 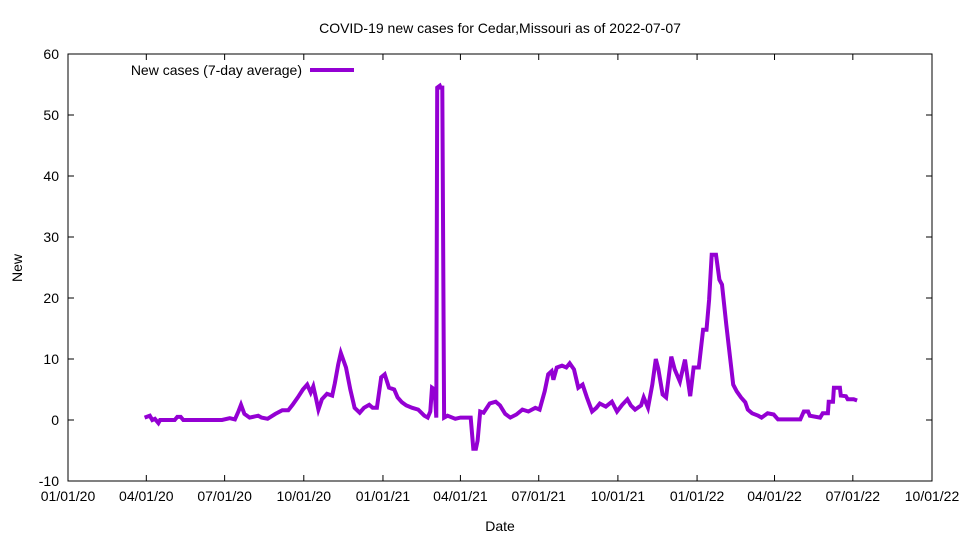 I want to click on x-tick-label: 04/01/21, so click(x=460, y=496).